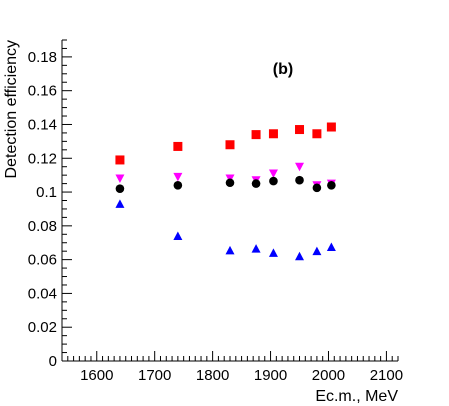 The height and width of the screenshot is (406, 449). I want to click on x-axis-ticks: 1600 1700 1800 1900 2000 2100, so click(235, 367).